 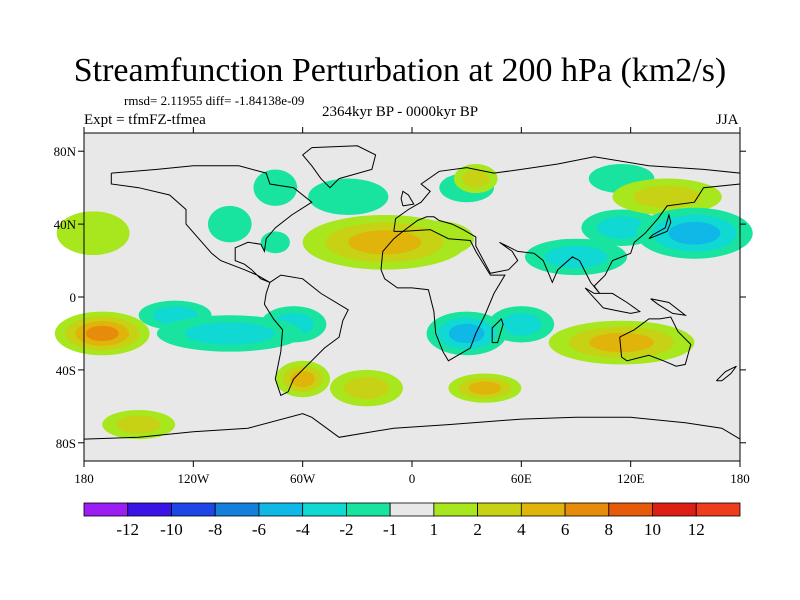 I want to click on anomaly-n-atlantic-africa-high, so click(x=385, y=242).